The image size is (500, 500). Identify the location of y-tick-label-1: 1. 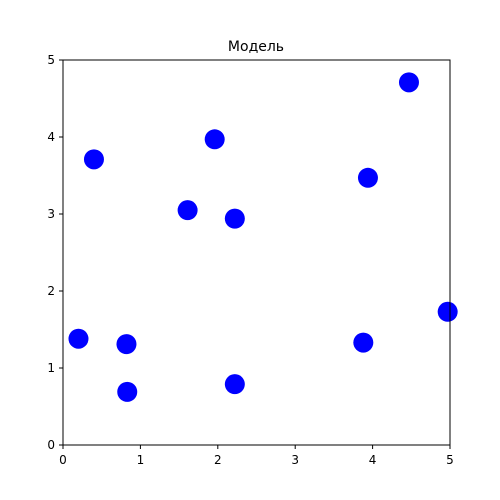
(51, 368).